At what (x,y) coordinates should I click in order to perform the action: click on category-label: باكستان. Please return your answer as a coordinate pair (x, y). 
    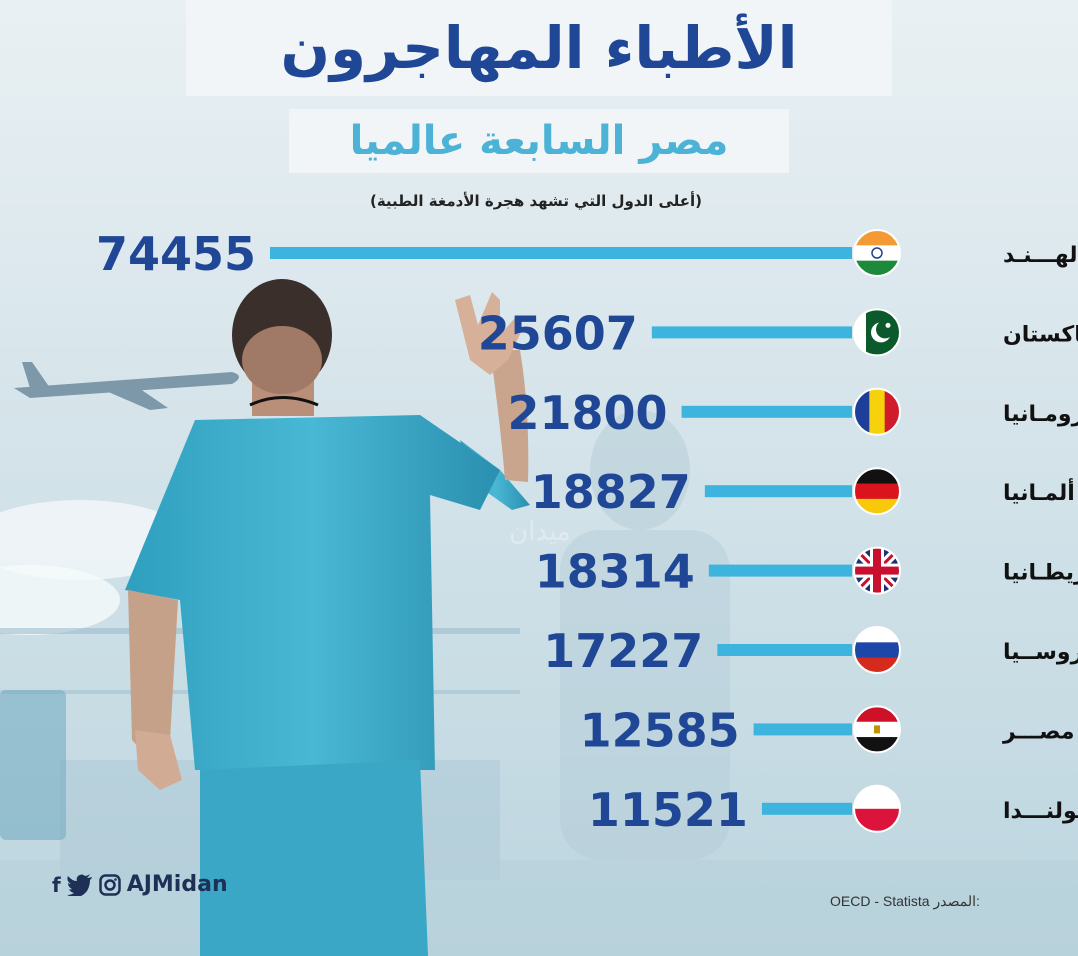
    Looking at the image, I should click on (1040, 334).